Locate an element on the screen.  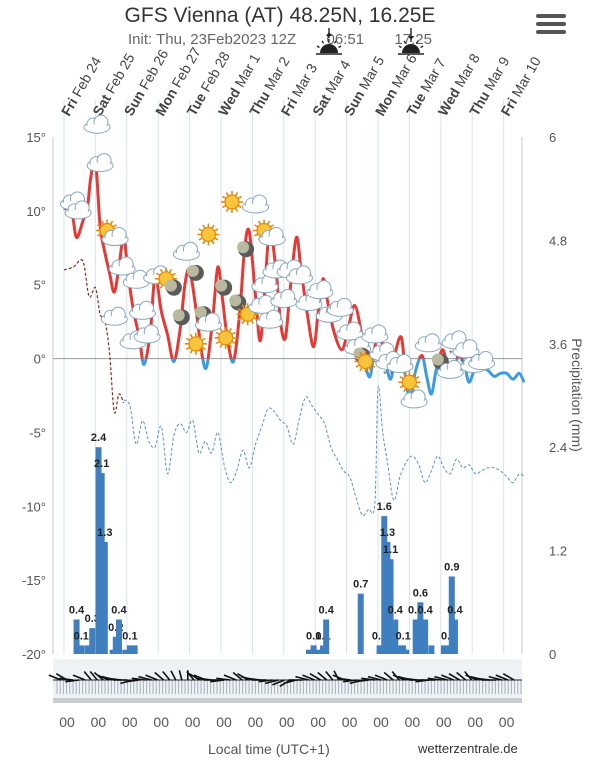
x-axis-label: Local time (UTC+1) is located at coordinates (269, 749).